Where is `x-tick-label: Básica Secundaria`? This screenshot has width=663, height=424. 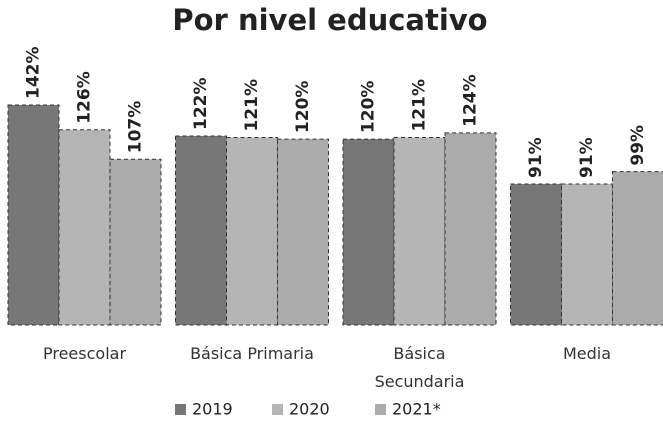 x-tick-label: Básica Secundaria is located at coordinates (419, 367).